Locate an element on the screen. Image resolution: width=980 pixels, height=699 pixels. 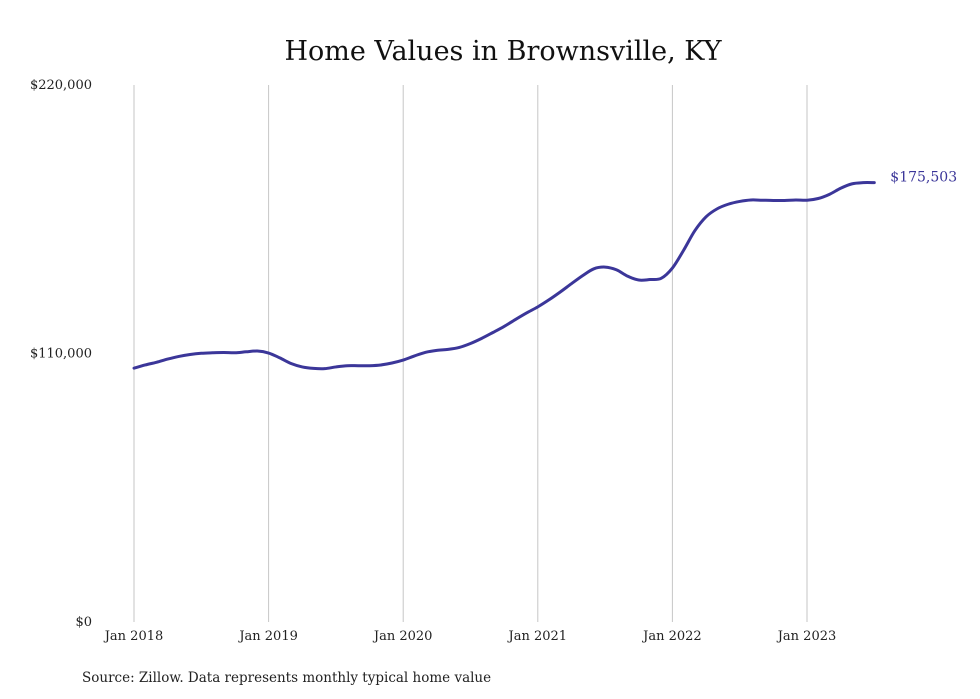
y-tick-label: $0 is located at coordinates (83, 622).